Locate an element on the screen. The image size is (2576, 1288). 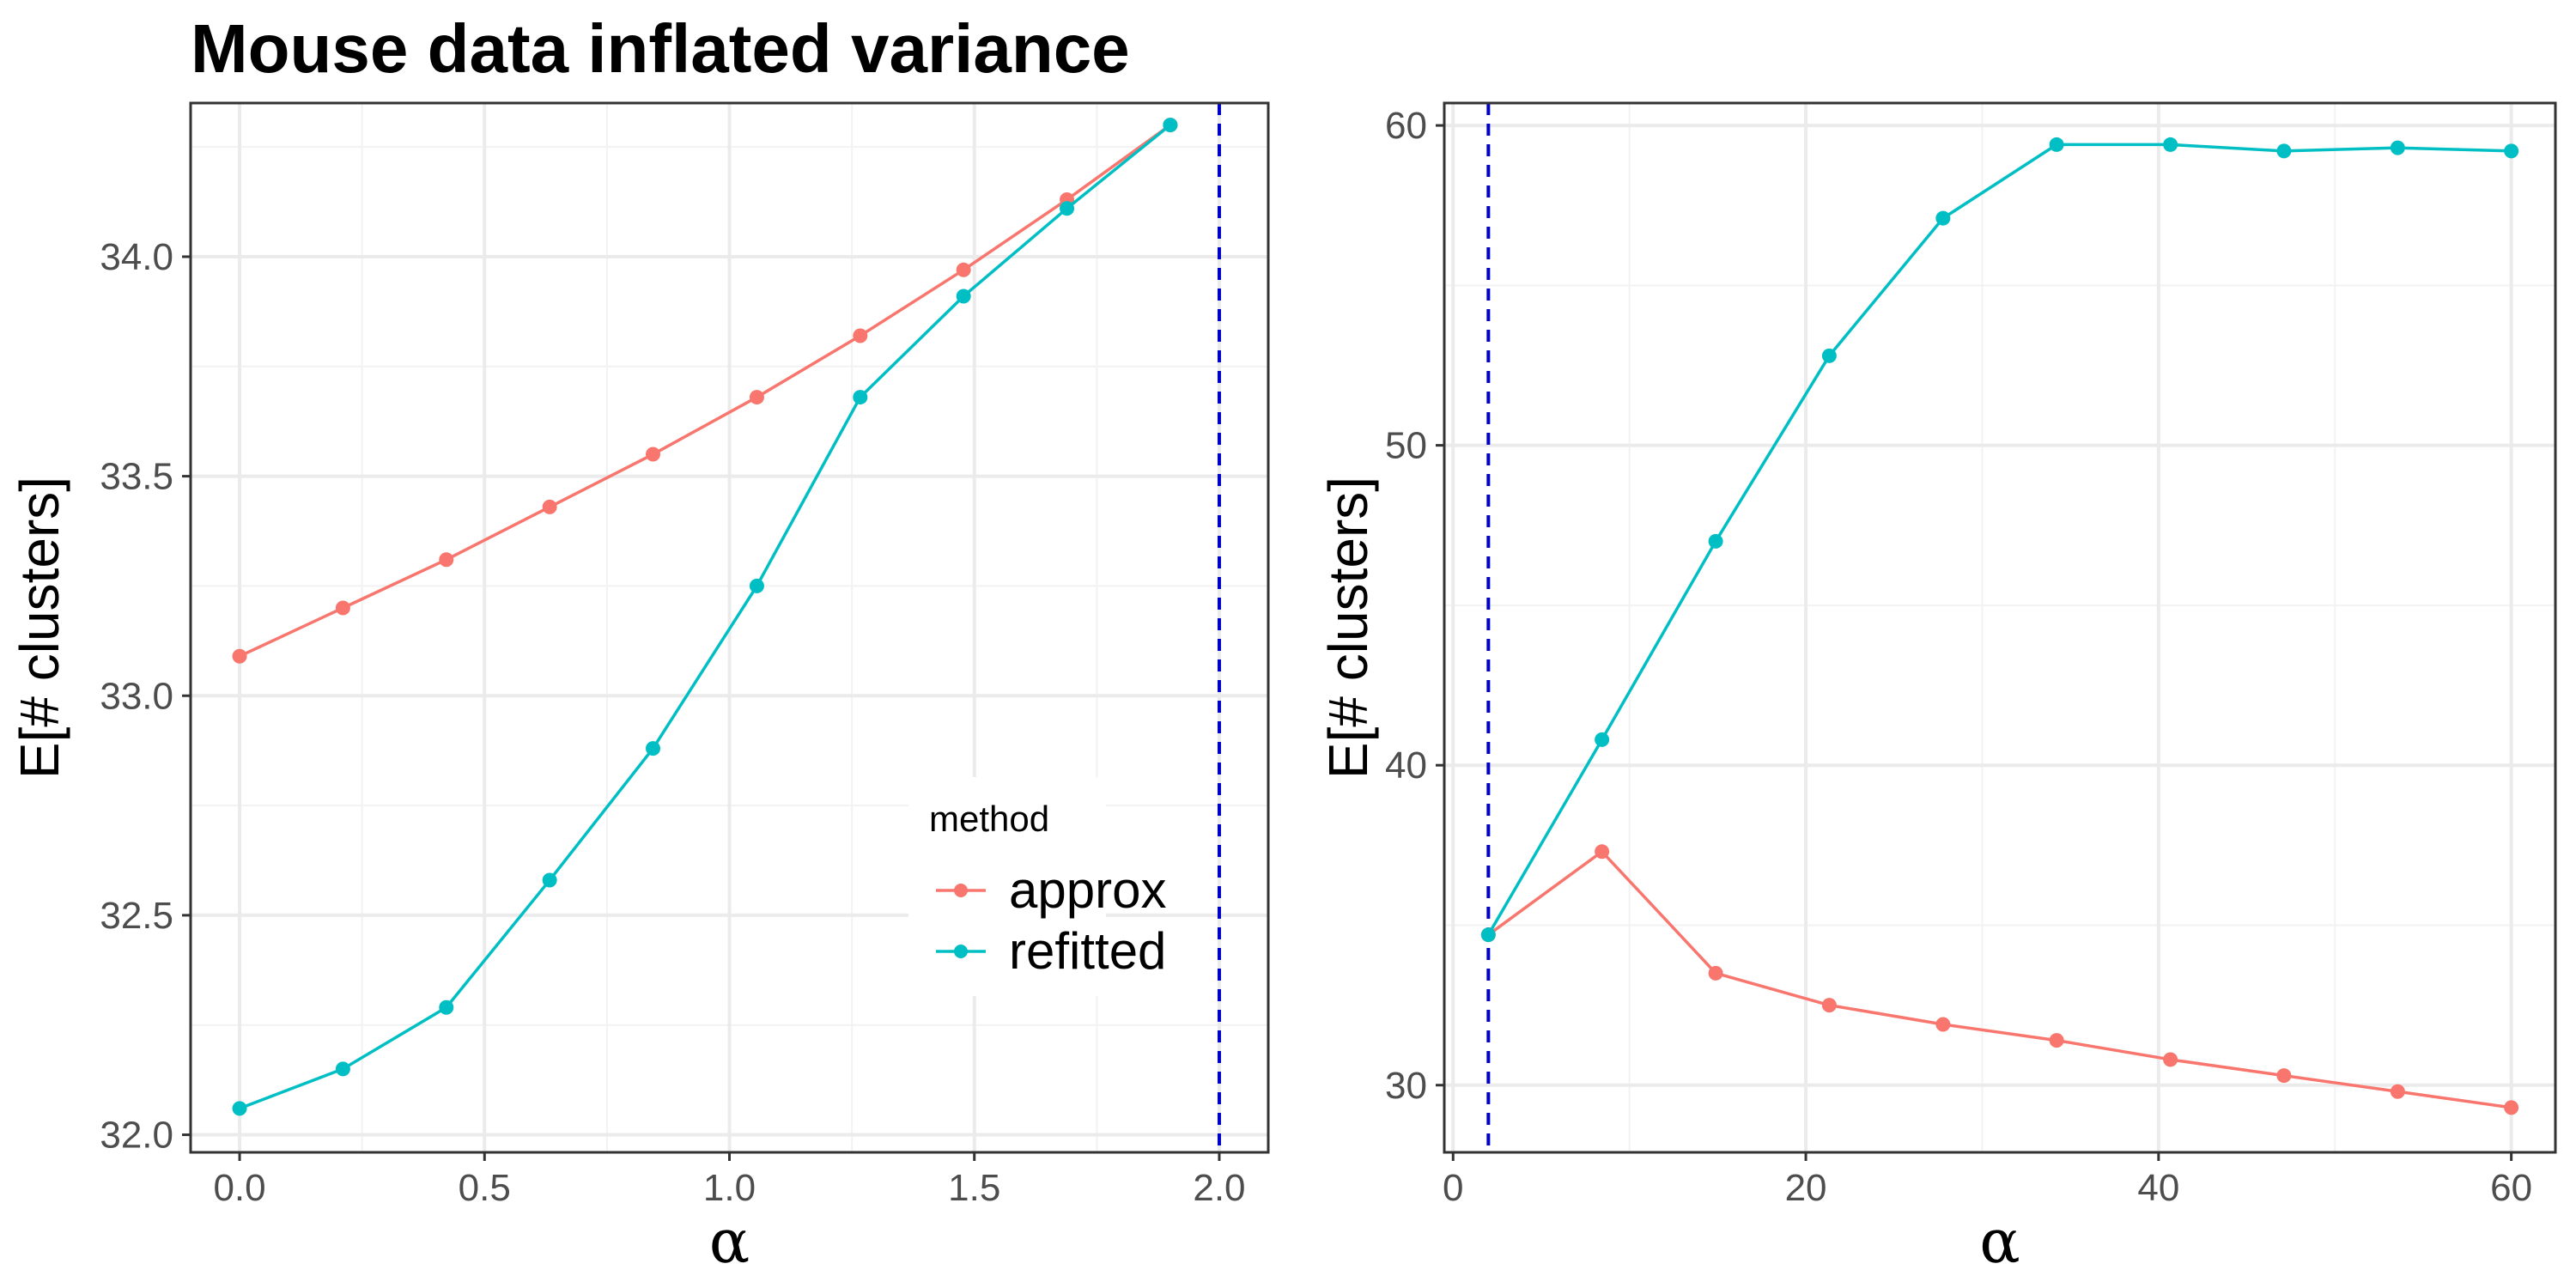
x-tick-label: 0.5 is located at coordinates (485, 1188).